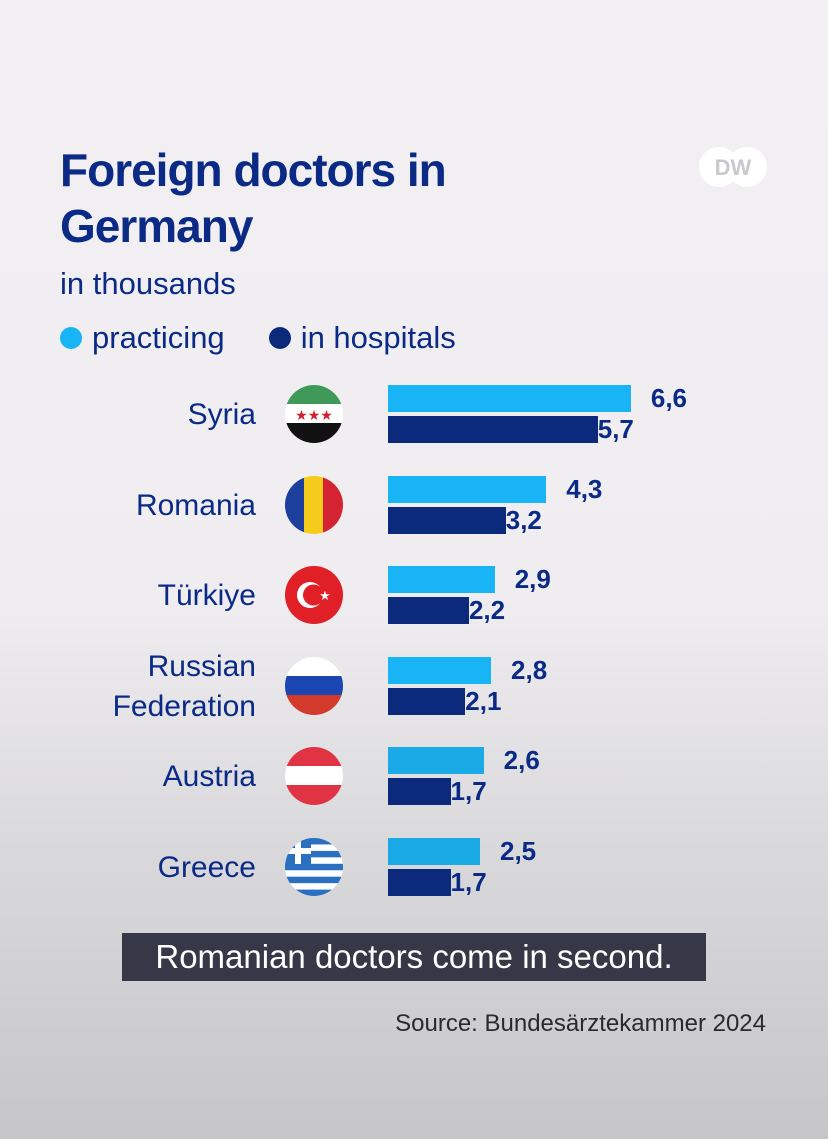 This screenshot has height=1139, width=828. I want to click on data-label: 2,1, so click(483, 700).